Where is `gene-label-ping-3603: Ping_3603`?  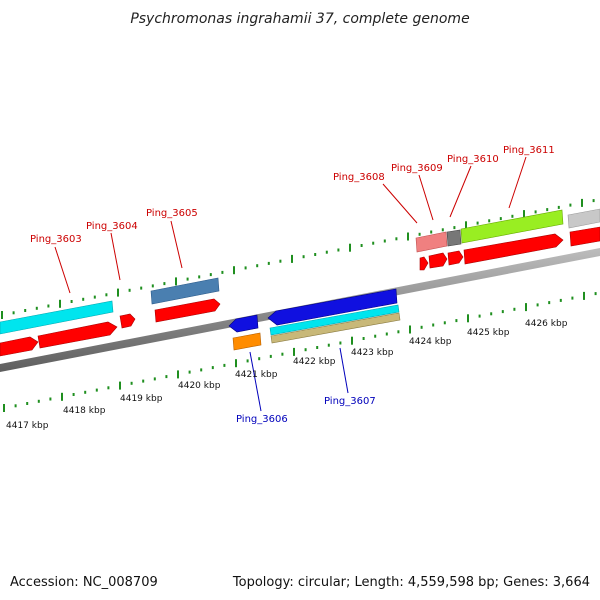 gene-label-ping-3603: Ping_3603 is located at coordinates (56, 239).